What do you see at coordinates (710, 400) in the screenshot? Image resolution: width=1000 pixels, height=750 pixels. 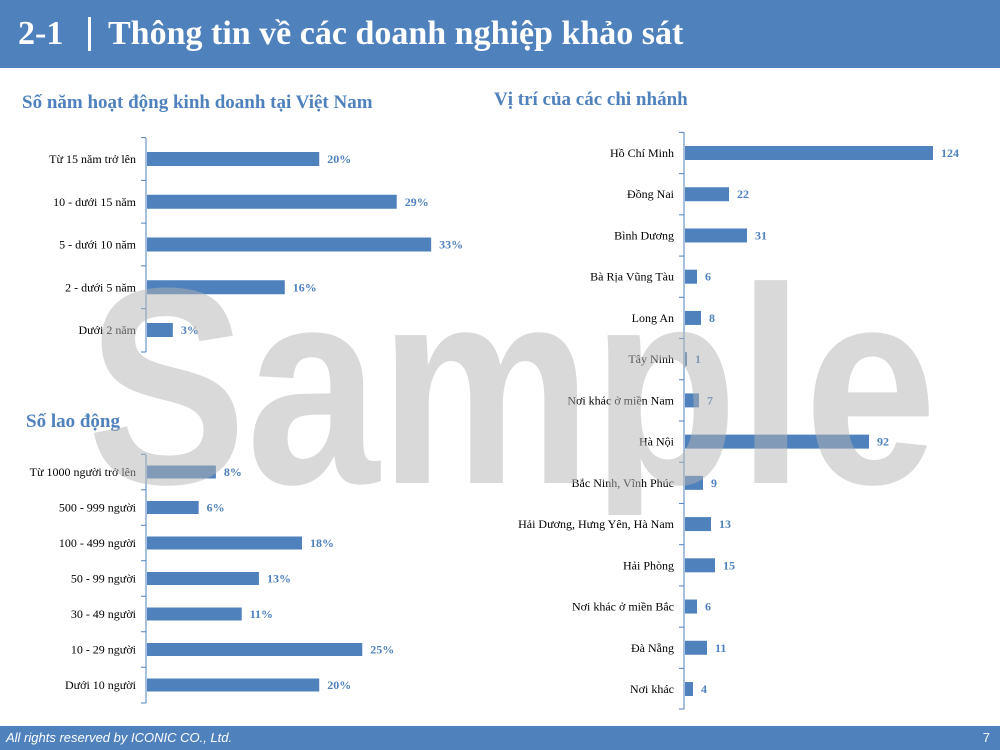 I see `value-label: 7` at bounding box center [710, 400].